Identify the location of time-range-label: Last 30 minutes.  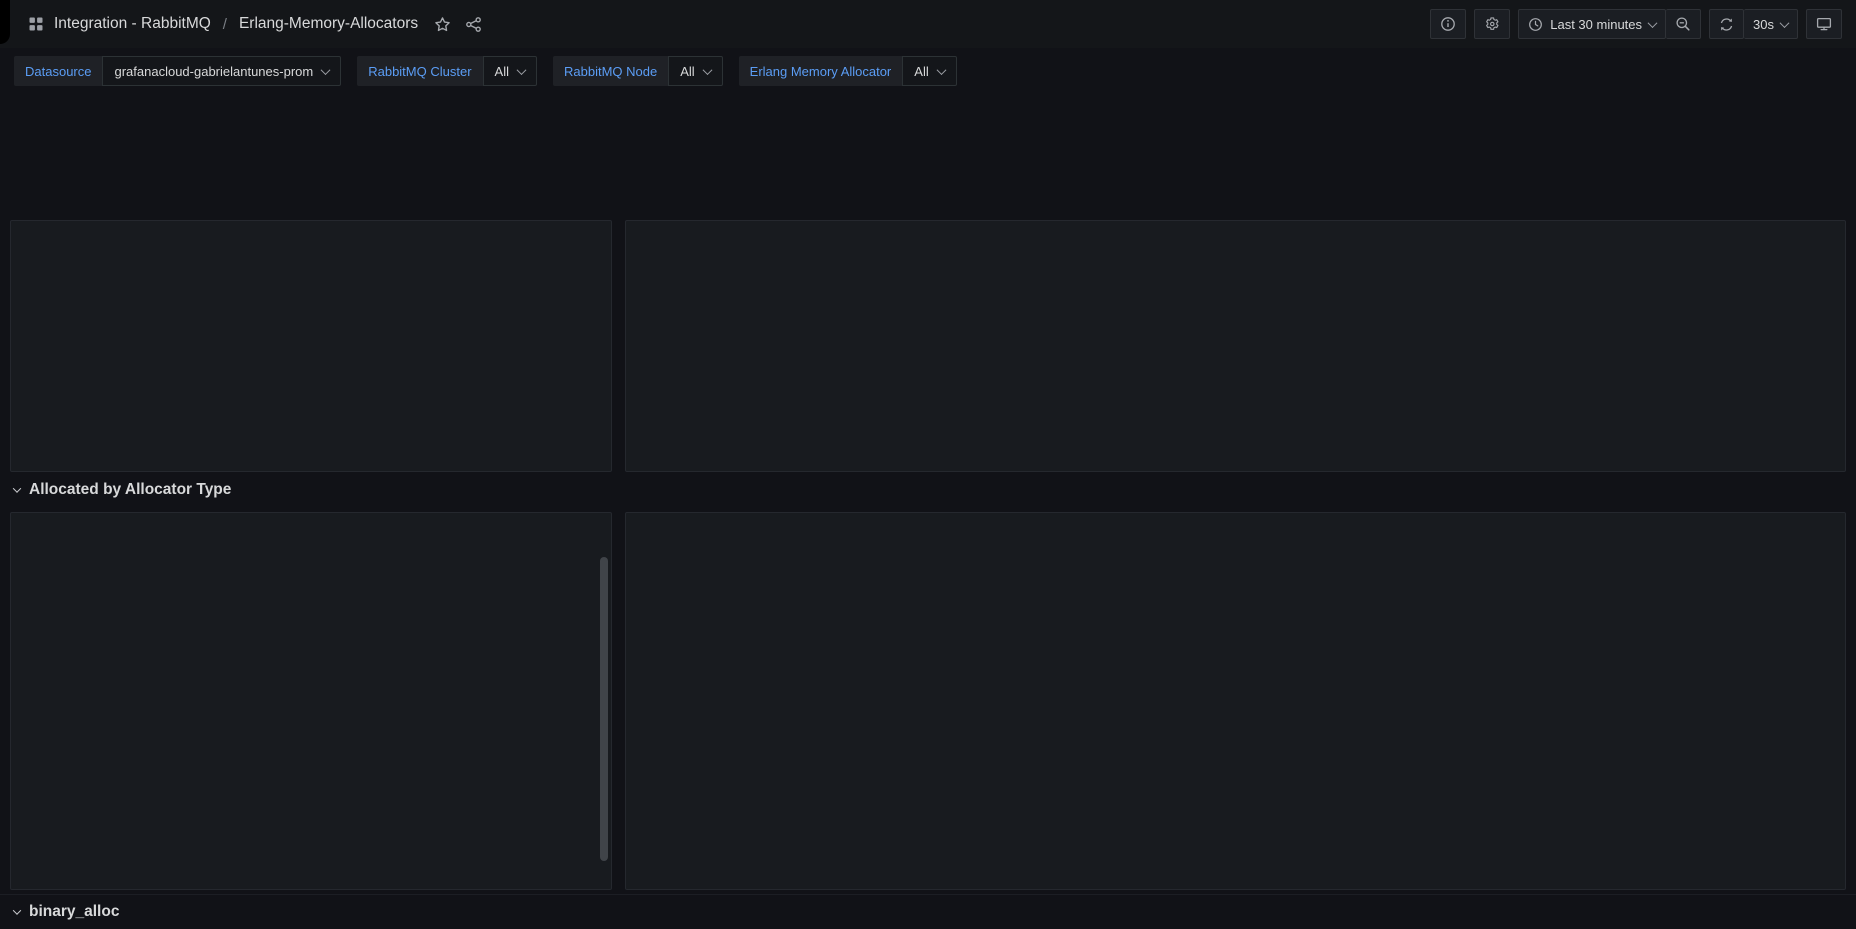
(1596, 24).